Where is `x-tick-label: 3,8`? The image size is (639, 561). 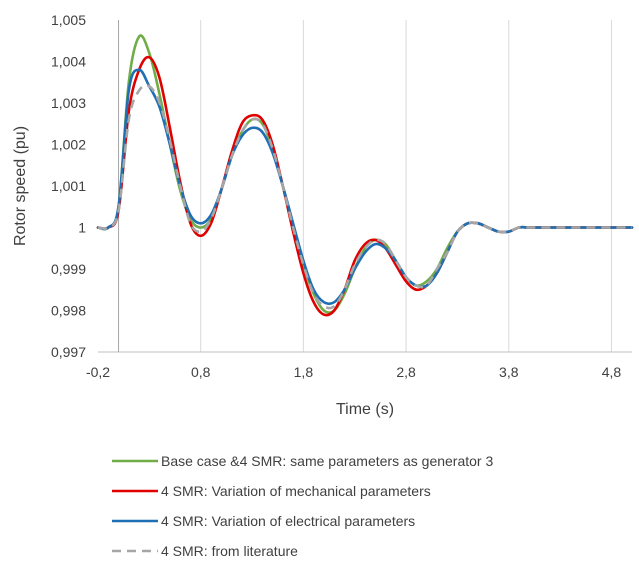 x-tick-label: 3,8 is located at coordinates (509, 372).